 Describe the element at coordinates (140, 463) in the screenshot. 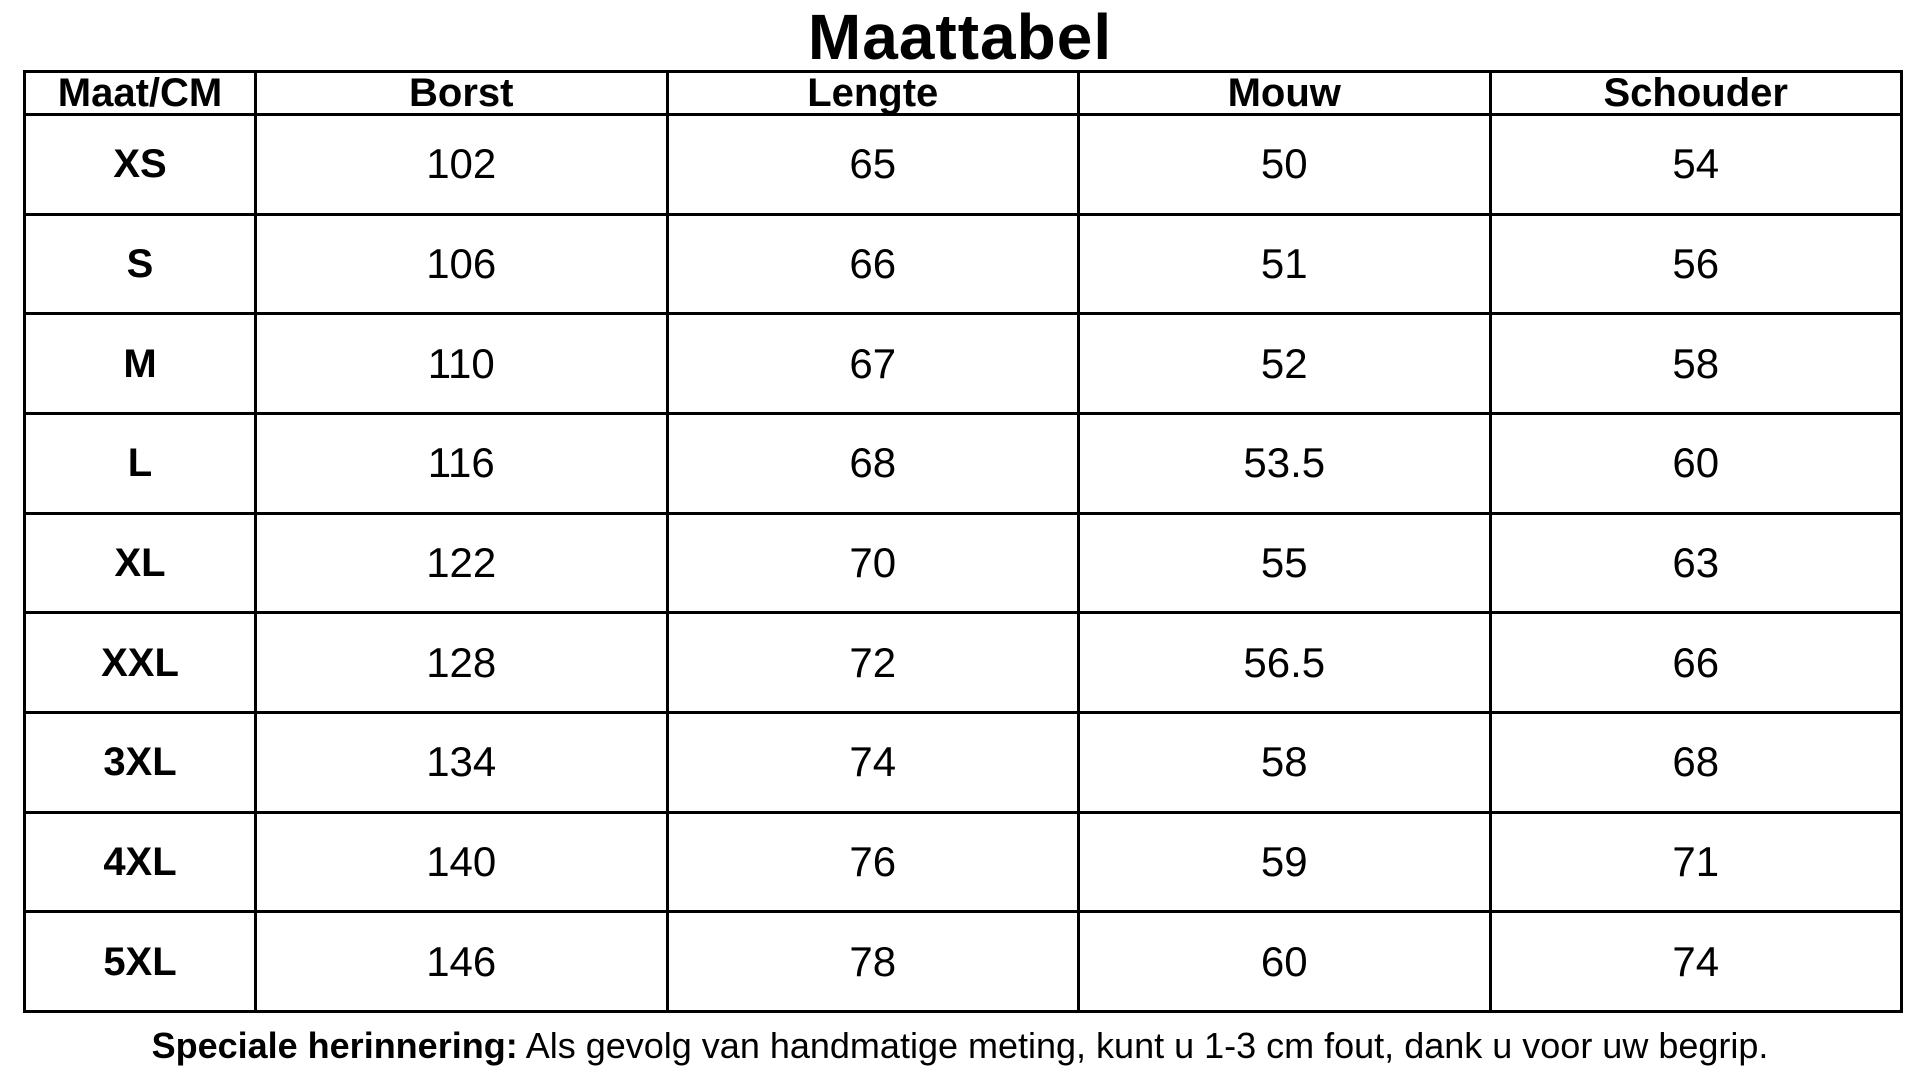

I see `size-cell: L` at that location.